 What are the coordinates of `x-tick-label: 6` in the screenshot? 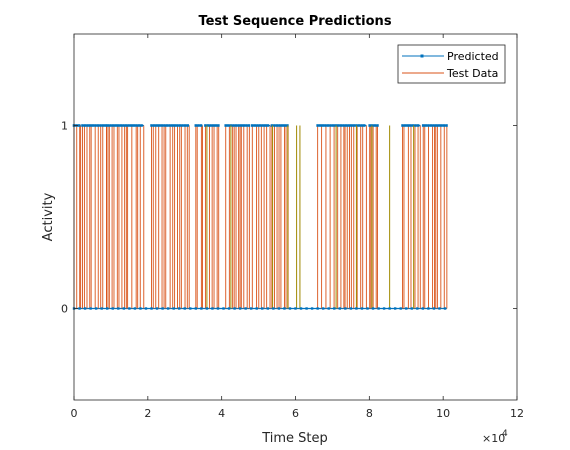 It's located at (295, 413).